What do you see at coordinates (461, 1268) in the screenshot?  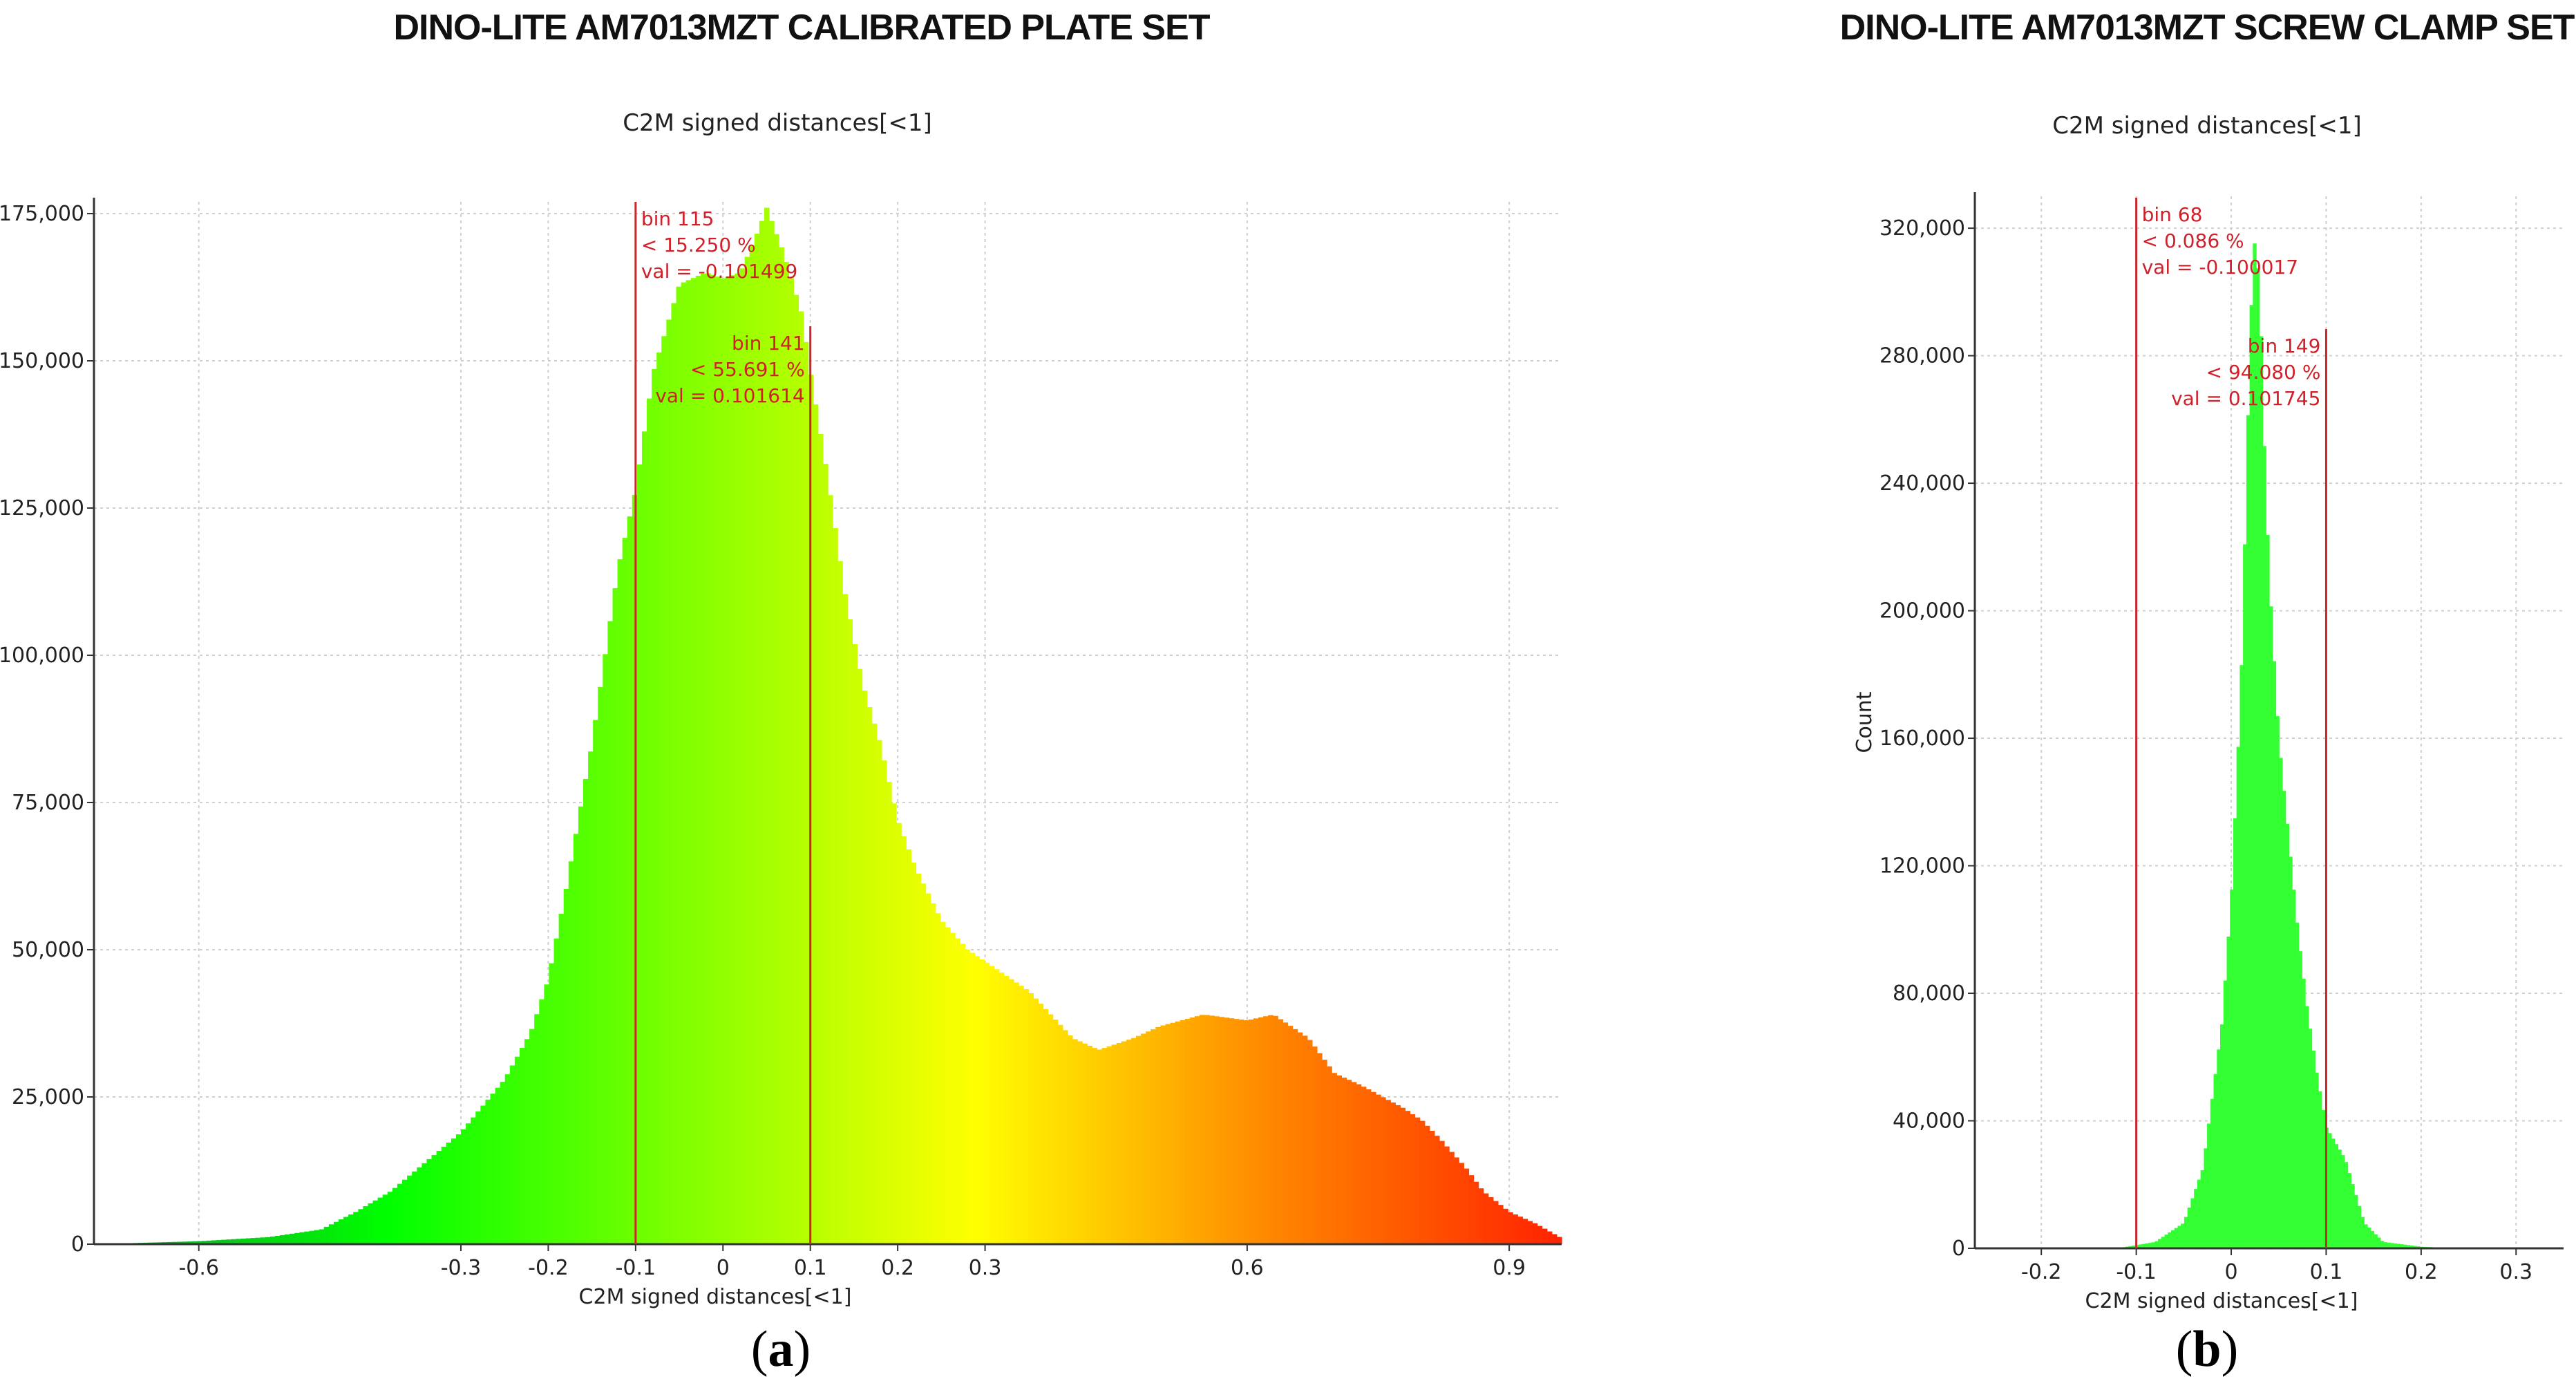 I see `x-tick-label: -0.3` at bounding box center [461, 1268].